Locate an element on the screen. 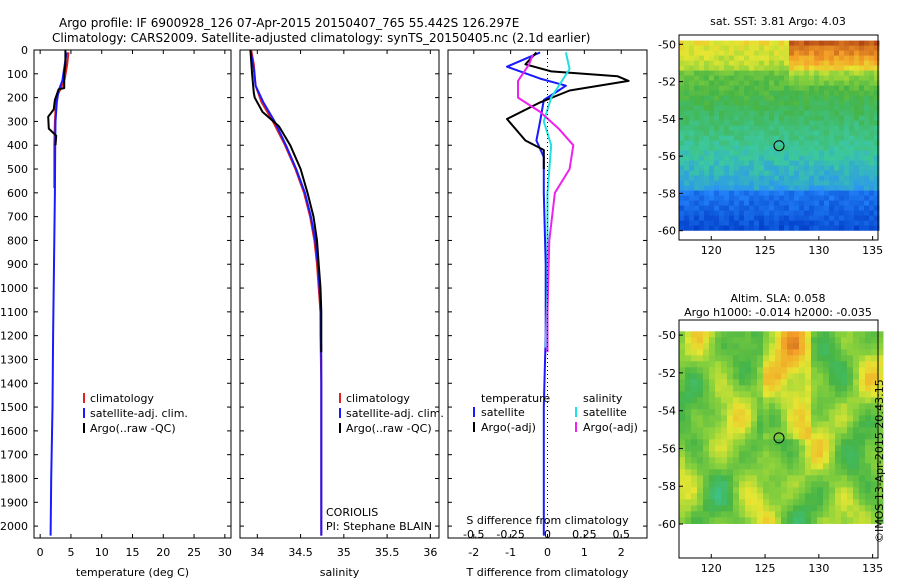  x-tick-label: 35.5 is located at coordinates (387, 552).